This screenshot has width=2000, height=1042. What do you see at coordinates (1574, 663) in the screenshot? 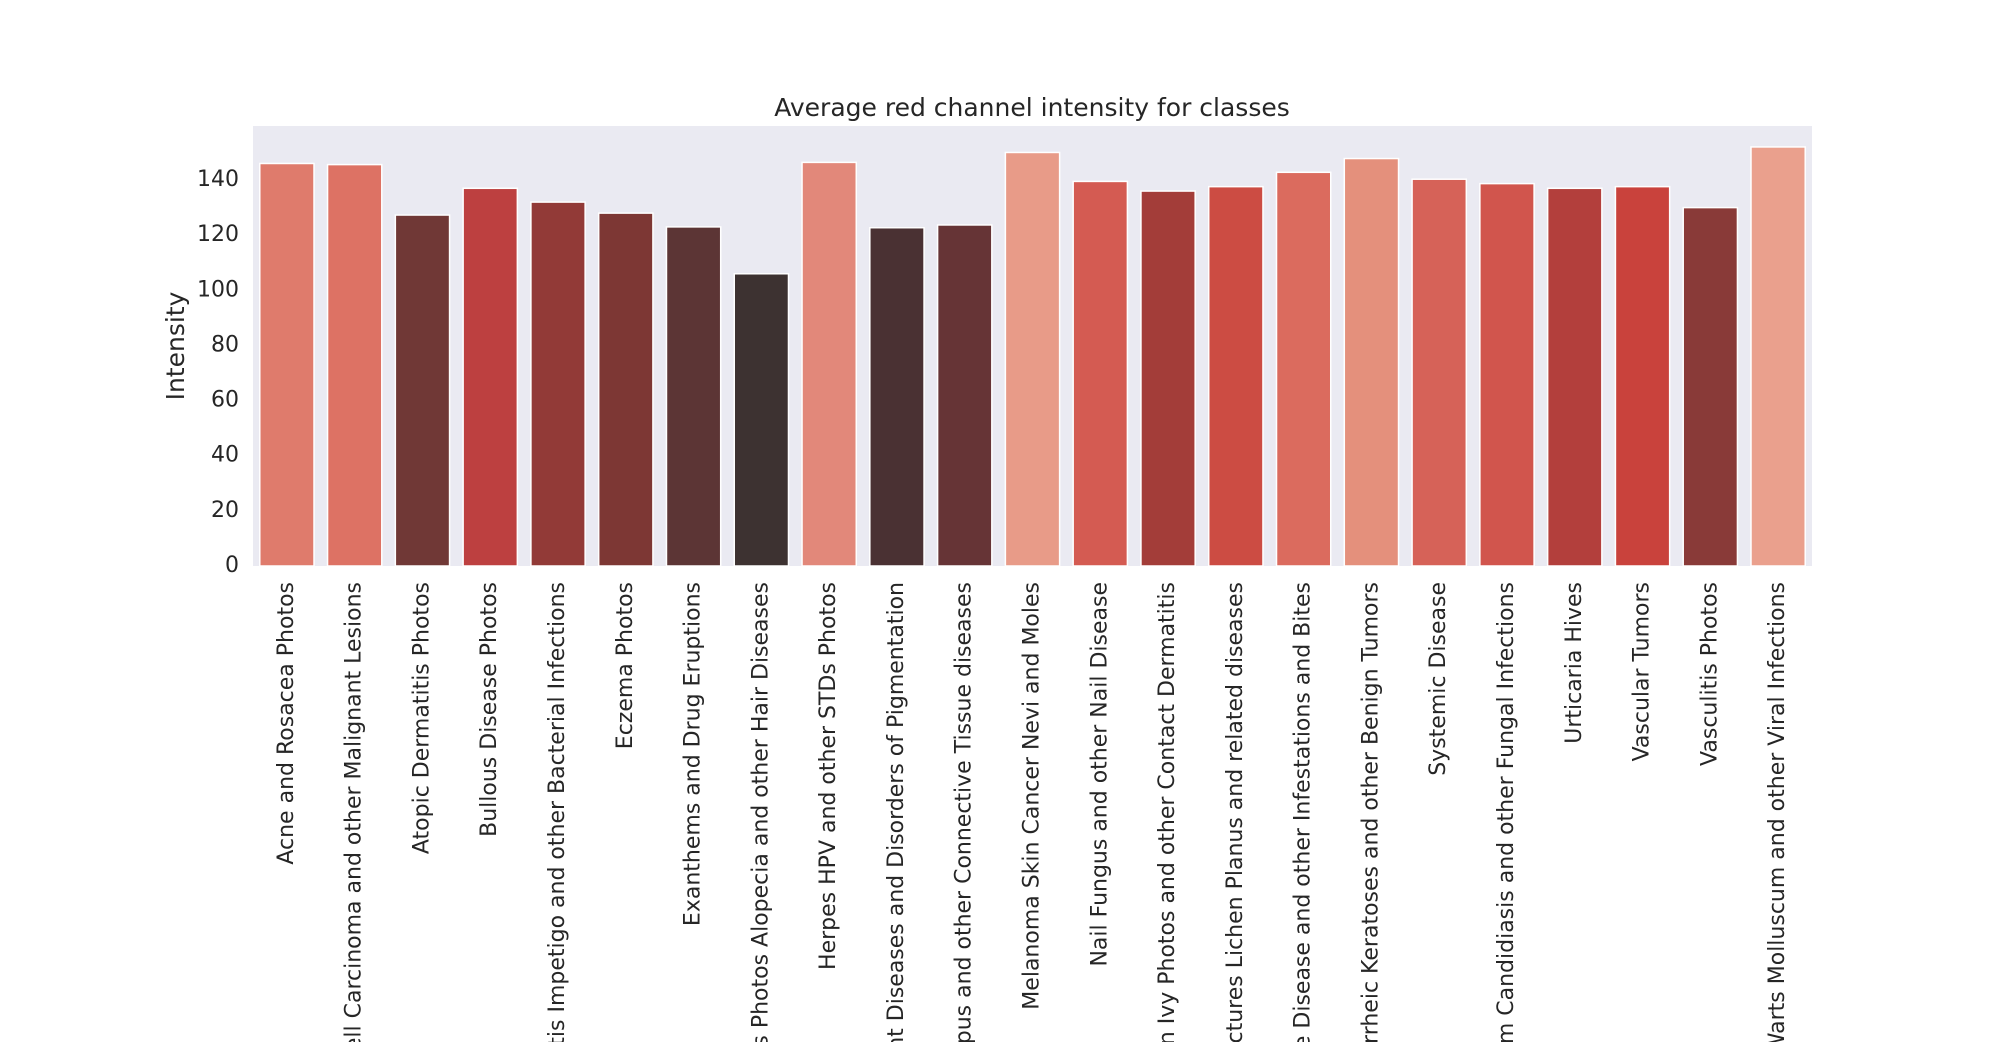
I see `x-tick-label: Urticaria Hives` at bounding box center [1574, 663].